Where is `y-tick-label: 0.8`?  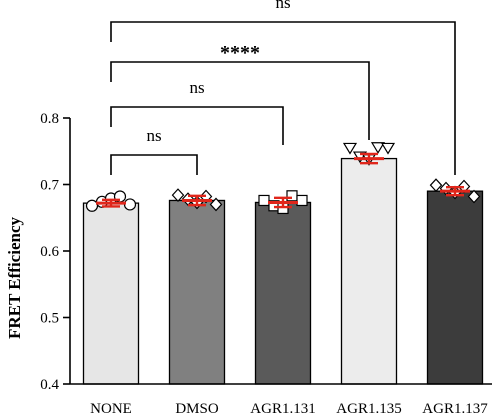 y-tick-label: 0.8 is located at coordinates (49, 119).